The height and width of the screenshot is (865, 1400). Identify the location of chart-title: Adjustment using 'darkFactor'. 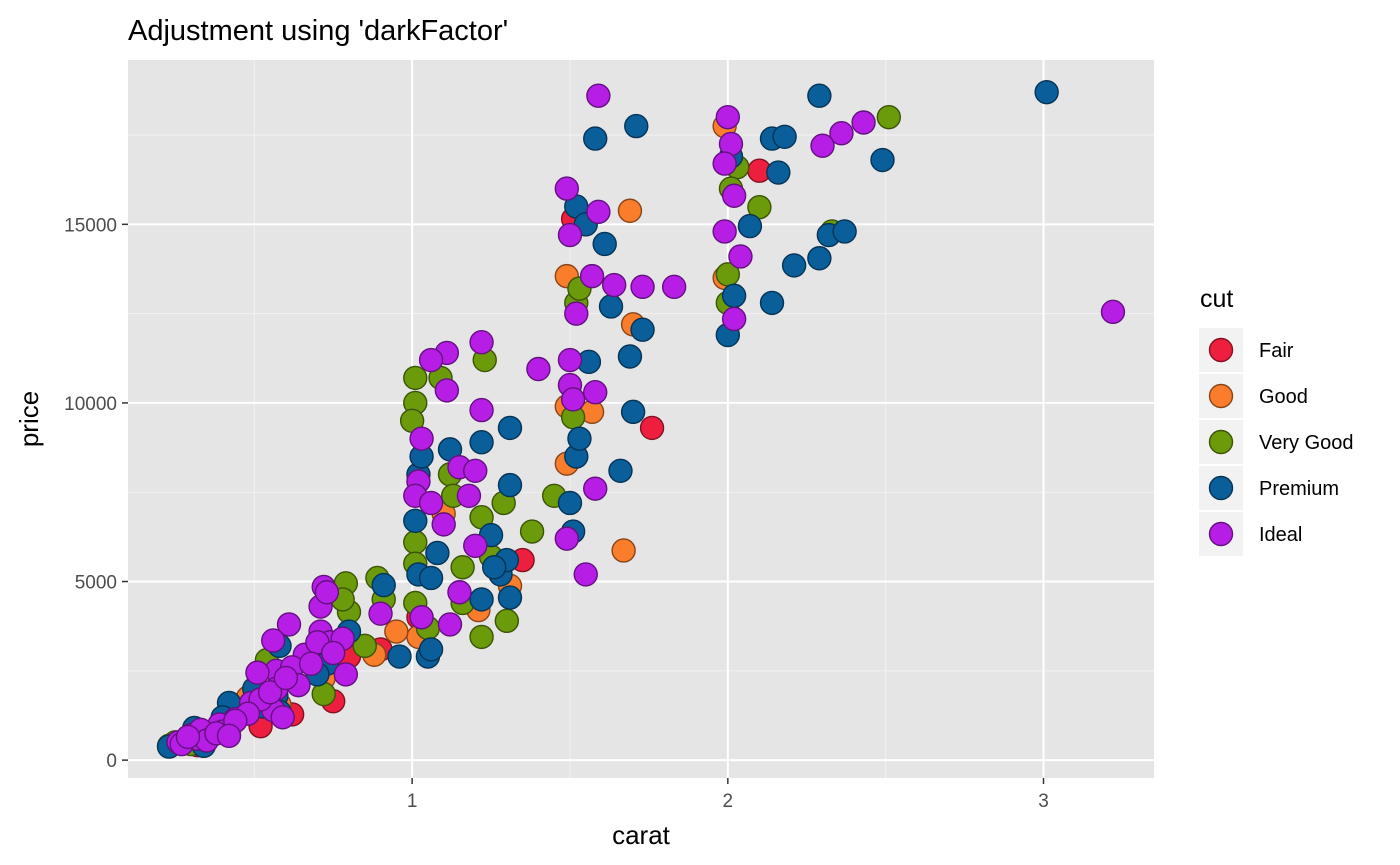
(318, 31).